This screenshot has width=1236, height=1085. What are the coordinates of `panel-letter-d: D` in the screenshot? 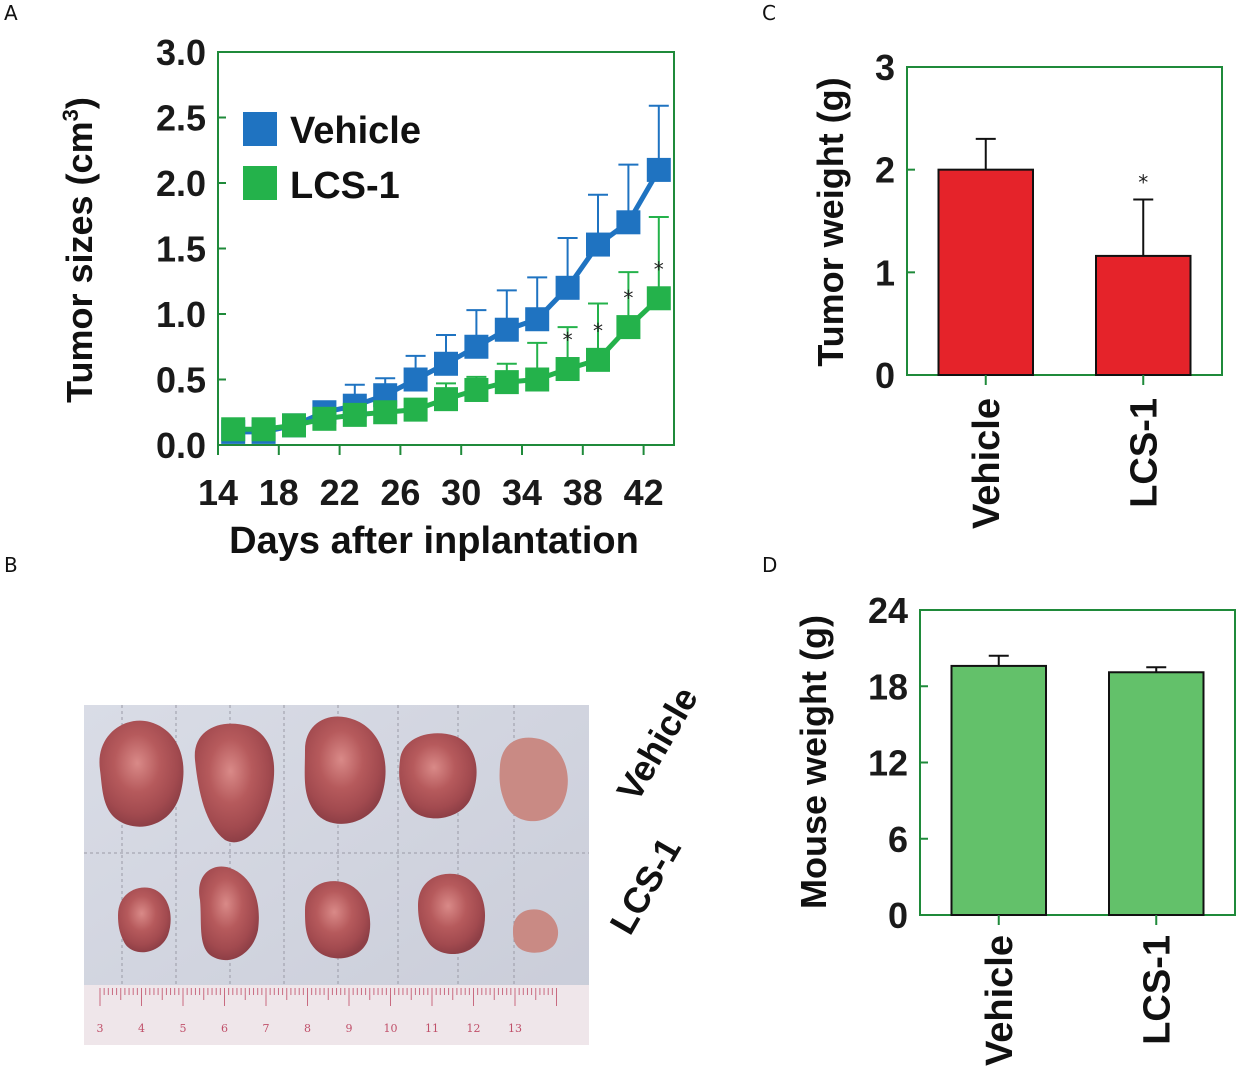 It's located at (769, 565).